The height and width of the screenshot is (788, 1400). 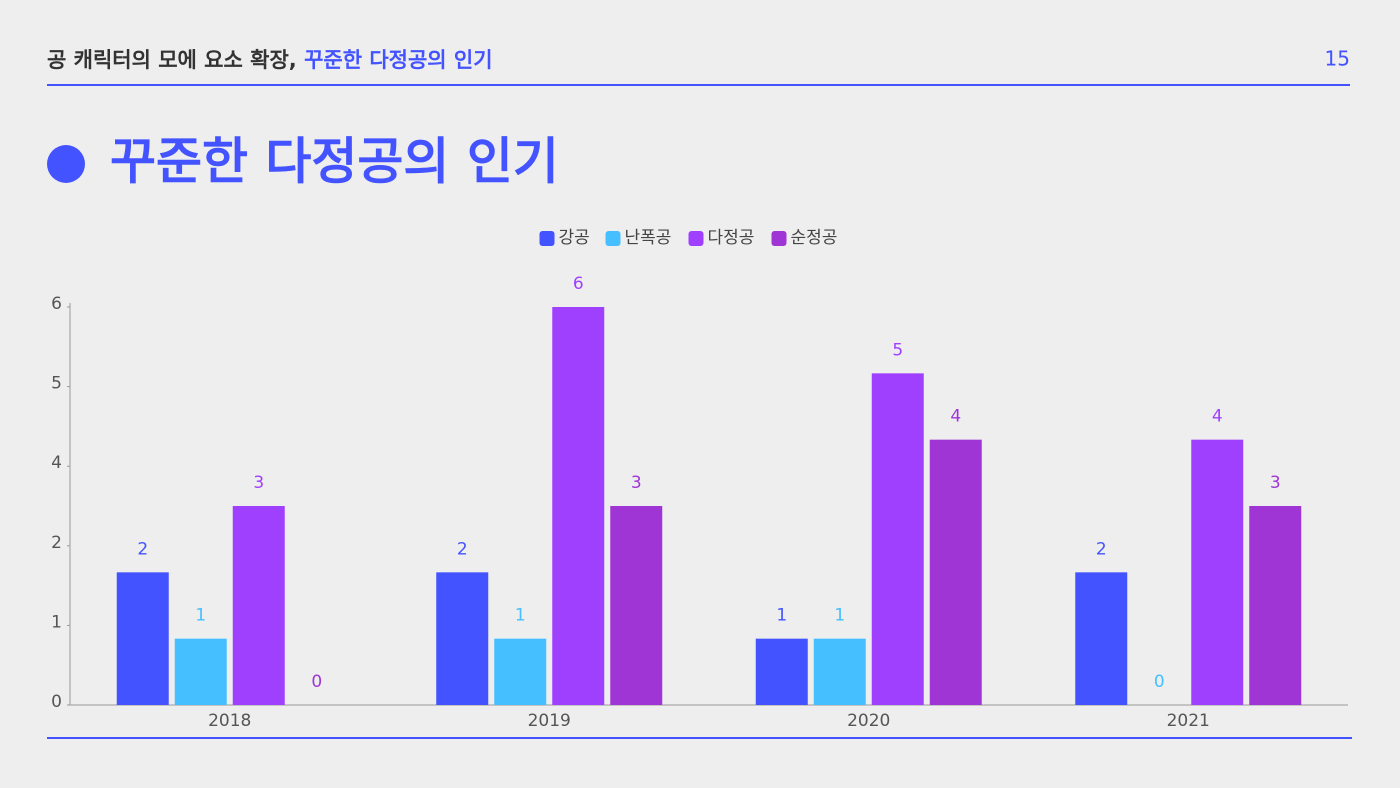 What do you see at coordinates (1337, 59) in the screenshot?
I see `page-number: 15` at bounding box center [1337, 59].